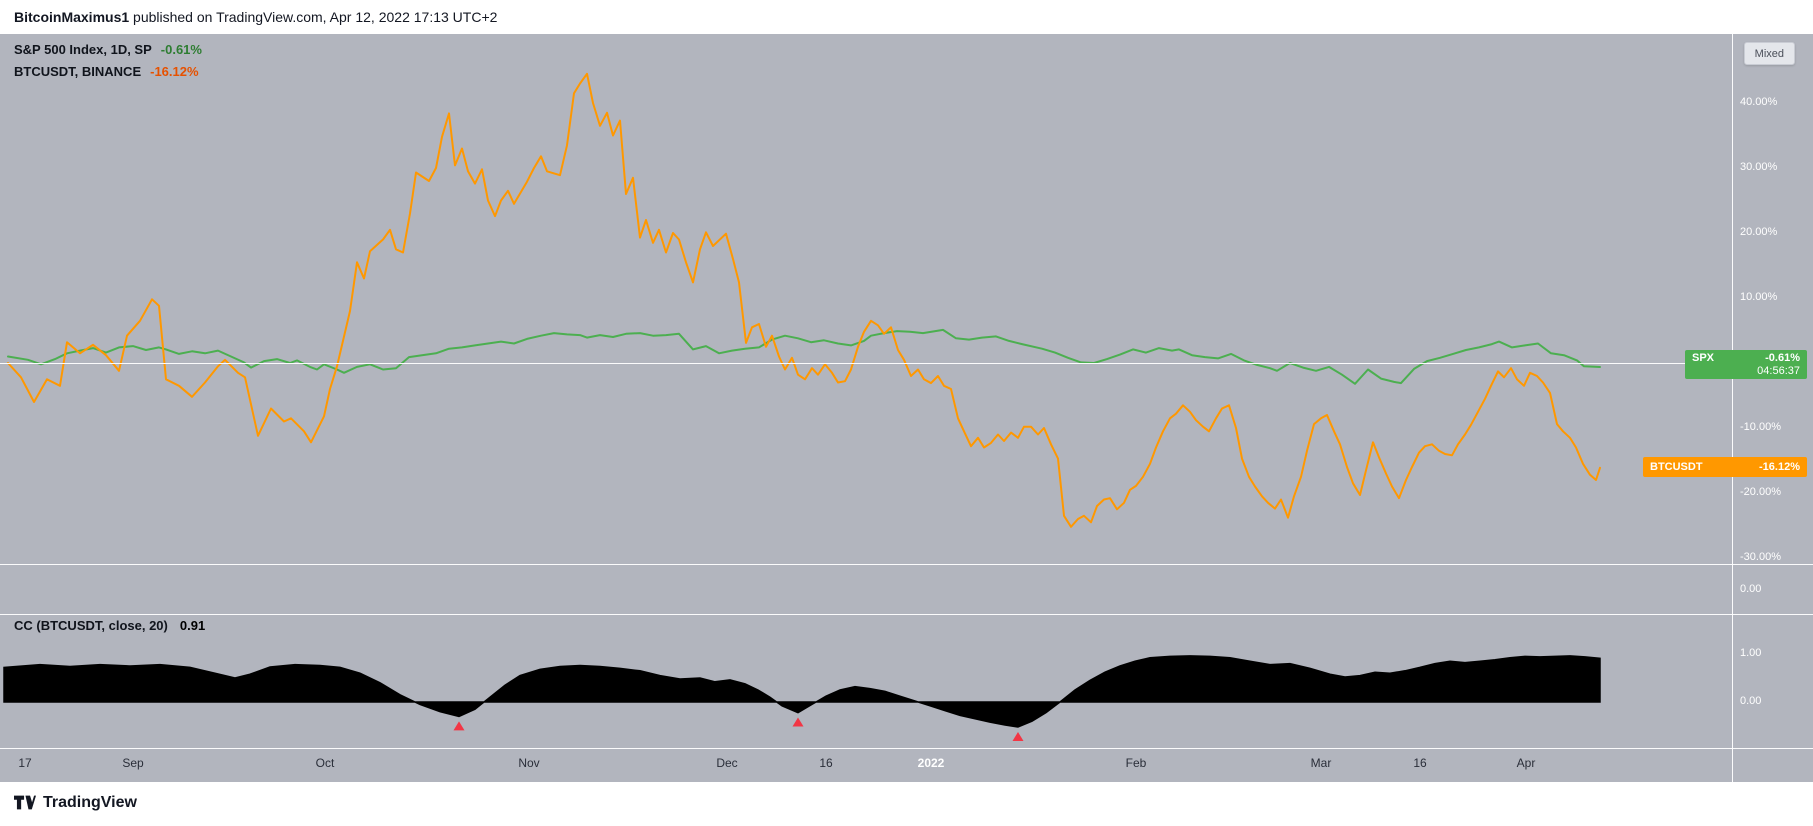 The image size is (1813, 826). I want to click on time-axis-label: Mar, so click(1321, 763).